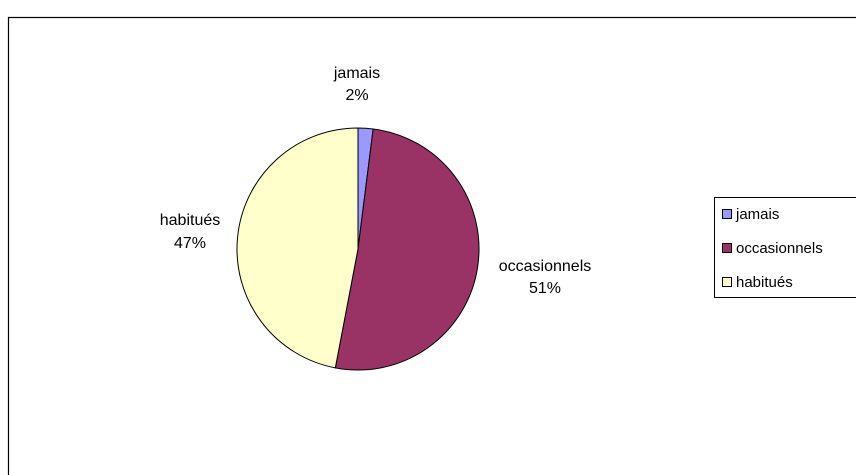 The image size is (856, 475). What do you see at coordinates (727, 248) in the screenshot?
I see `legend-swatch-occasionnels` at bounding box center [727, 248].